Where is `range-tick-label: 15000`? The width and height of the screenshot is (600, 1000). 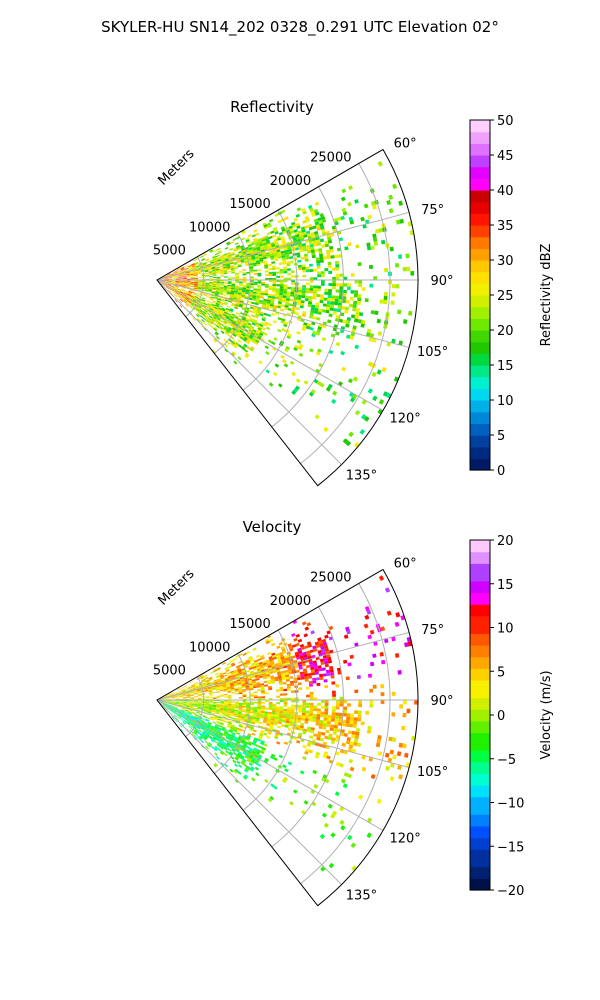 range-tick-label: 15000 is located at coordinates (249, 204).